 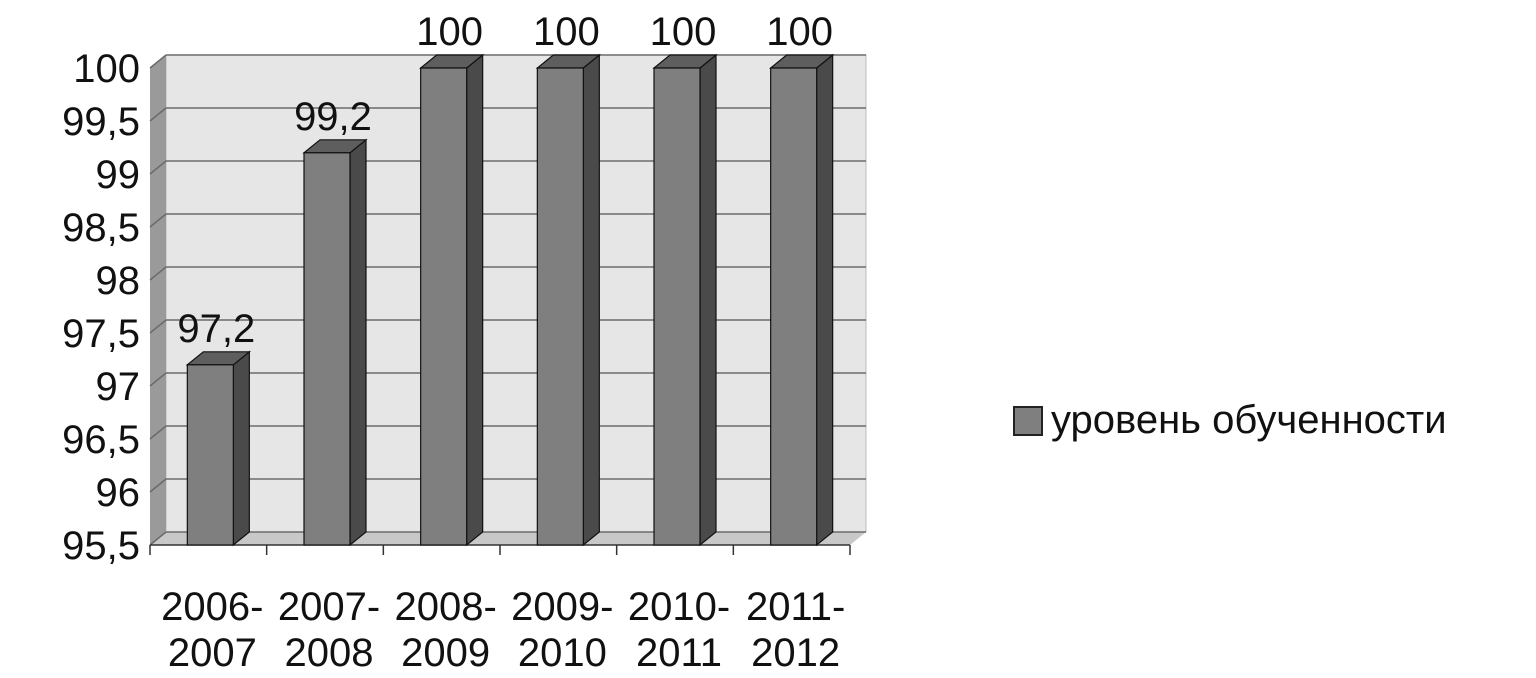 I want to click on x-tick-label-line: 2011-, so click(x=795, y=607).